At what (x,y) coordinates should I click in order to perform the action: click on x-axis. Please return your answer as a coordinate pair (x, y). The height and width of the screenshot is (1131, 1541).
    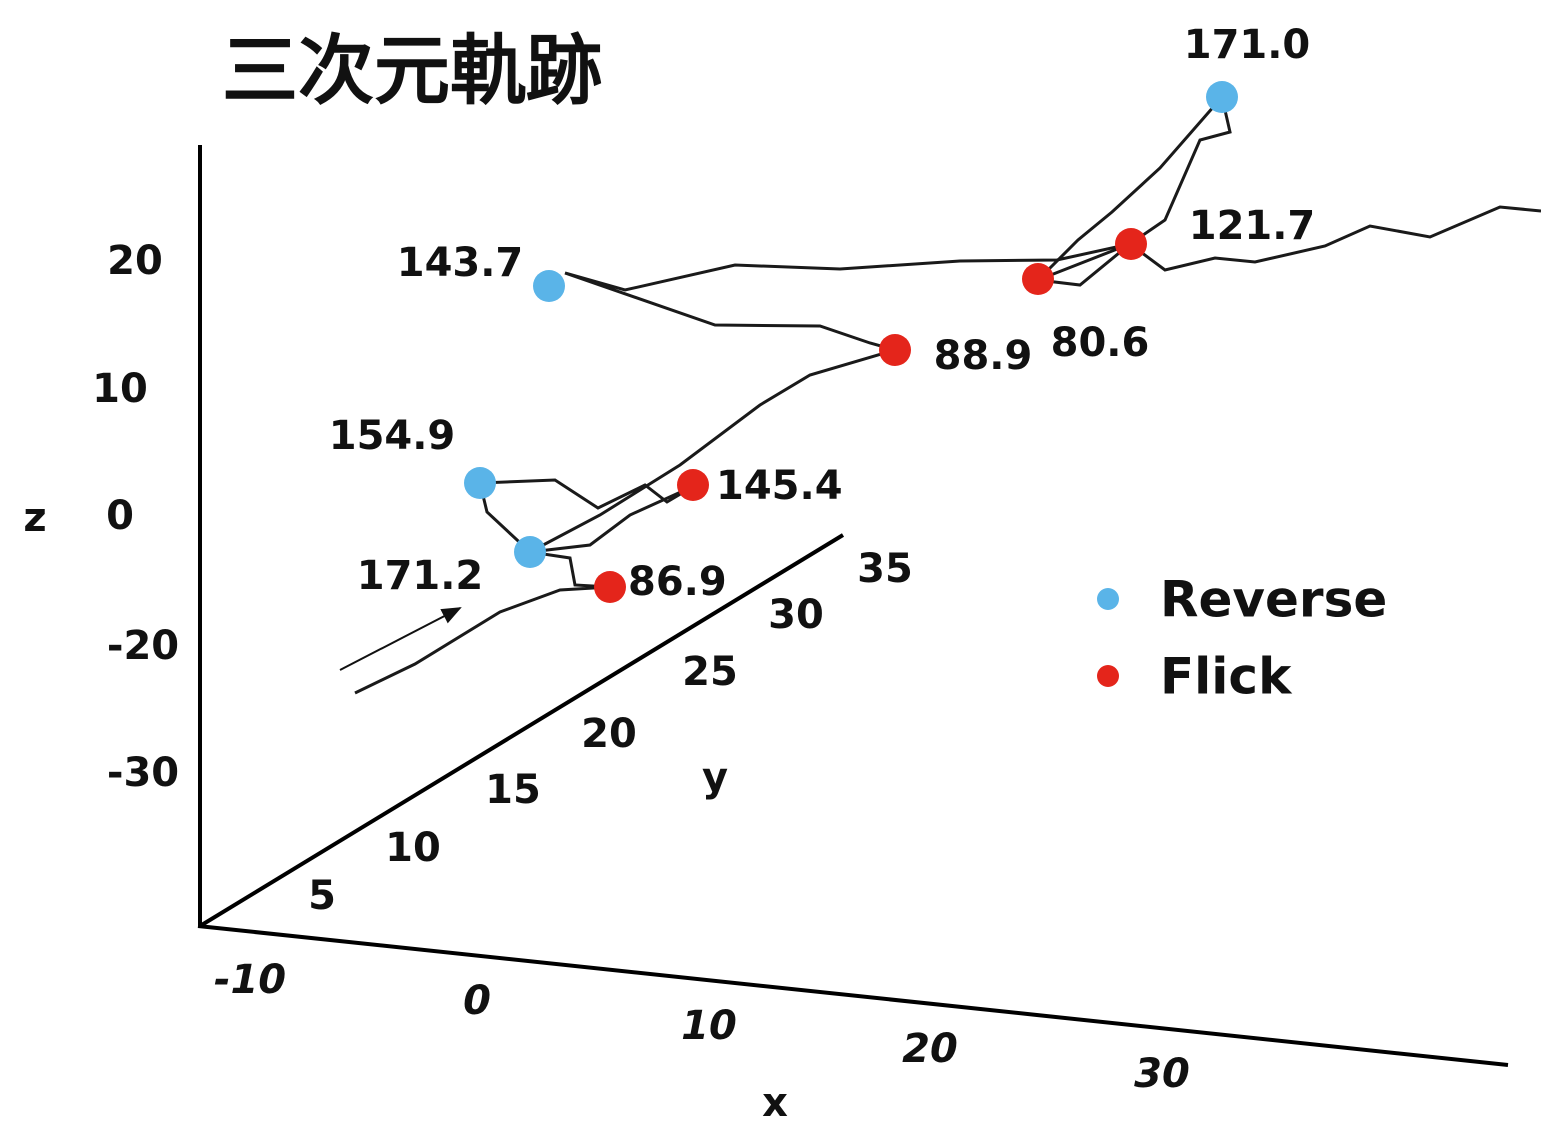
    Looking at the image, I should click on (853, 995).